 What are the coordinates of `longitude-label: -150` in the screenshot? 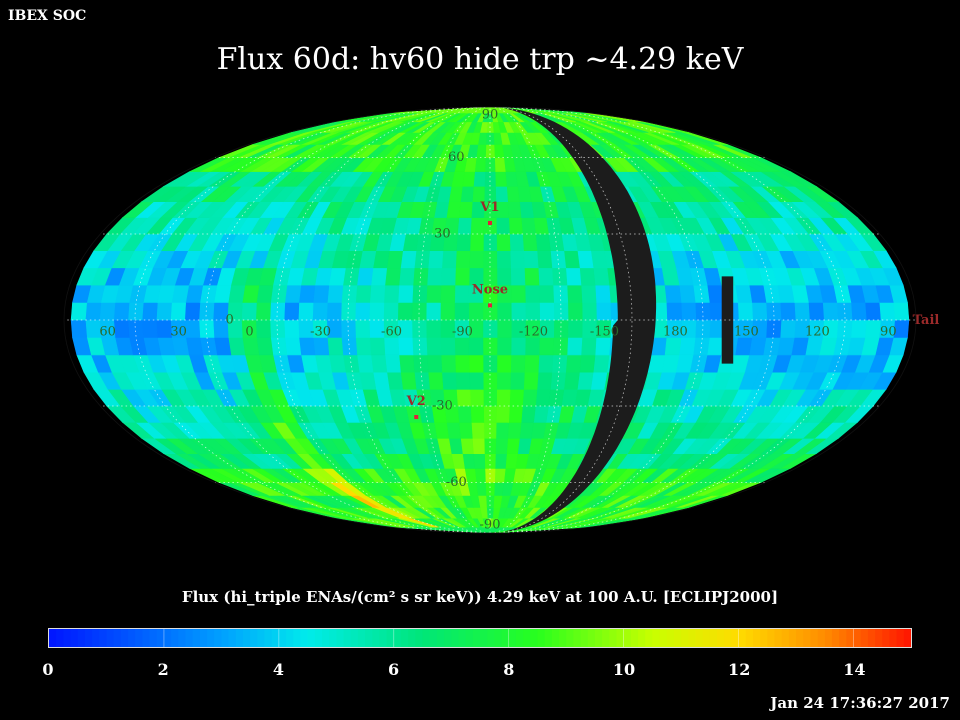 It's located at (604, 331).